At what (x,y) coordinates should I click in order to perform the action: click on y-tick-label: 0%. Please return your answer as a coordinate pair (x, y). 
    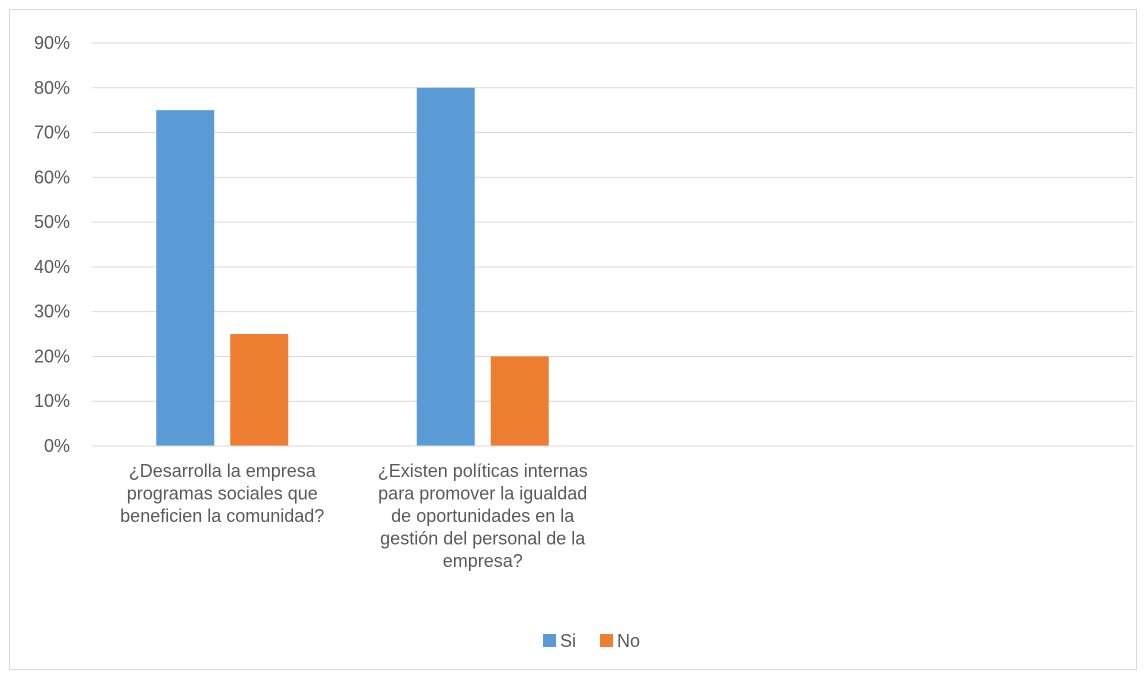
    Looking at the image, I should click on (57, 446).